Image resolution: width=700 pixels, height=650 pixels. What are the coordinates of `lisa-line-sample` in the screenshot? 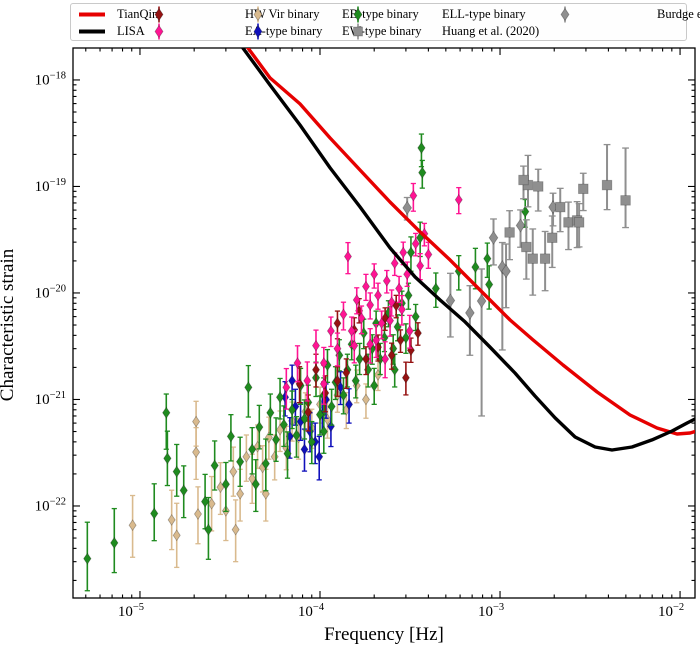 It's located at (92, 31).